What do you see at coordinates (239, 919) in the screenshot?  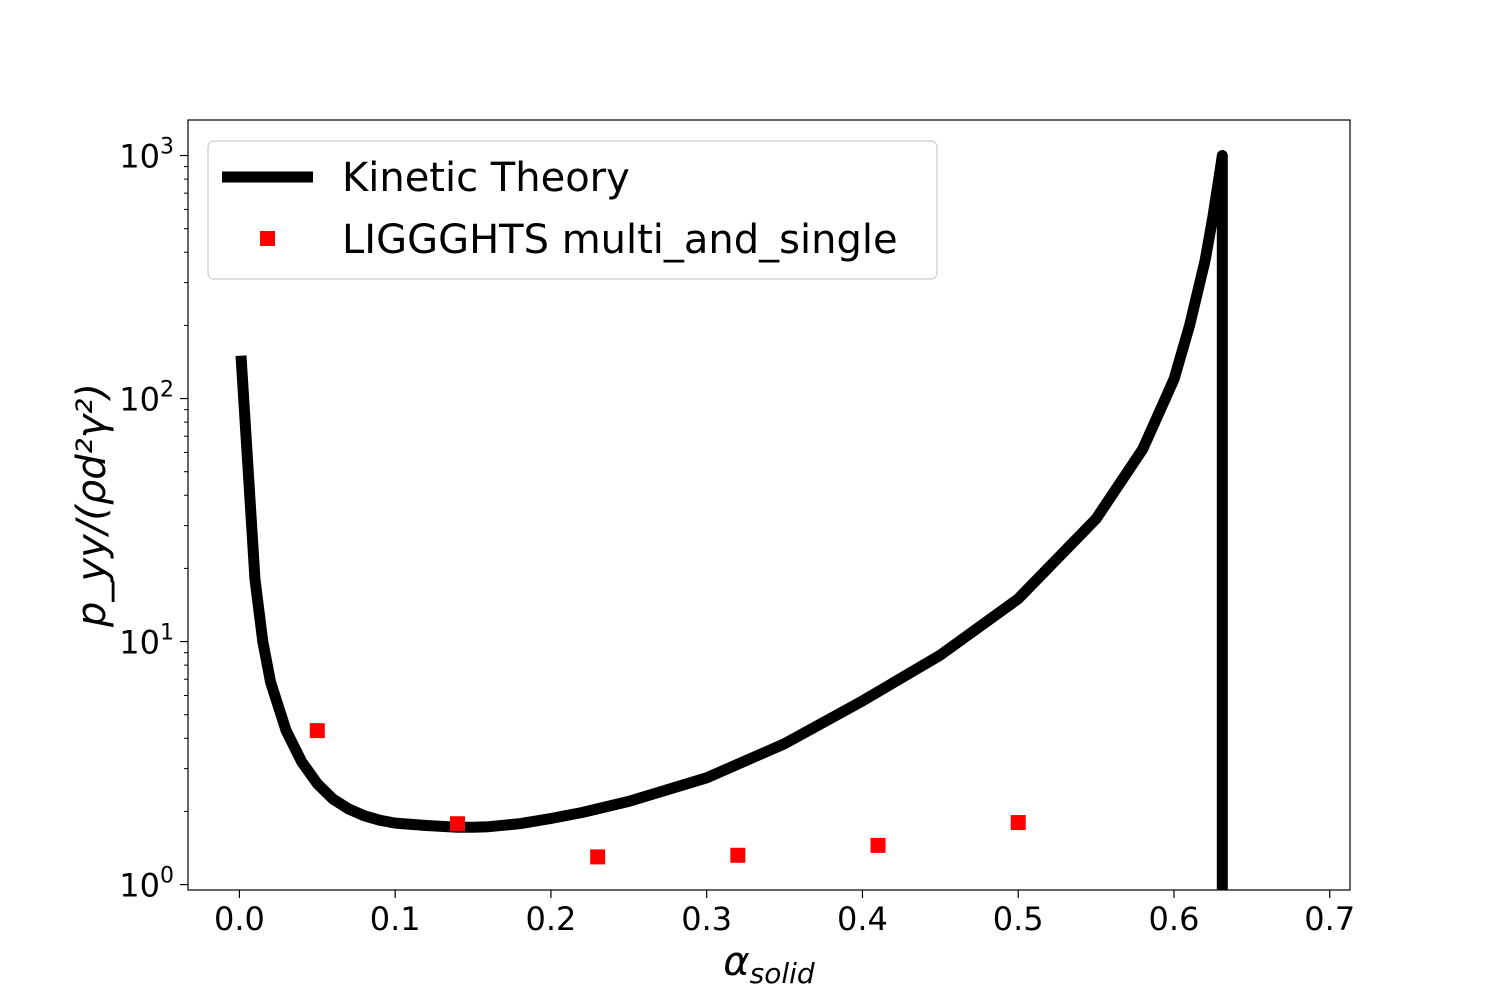 I see `x-tick-label: 0.0` at bounding box center [239, 919].